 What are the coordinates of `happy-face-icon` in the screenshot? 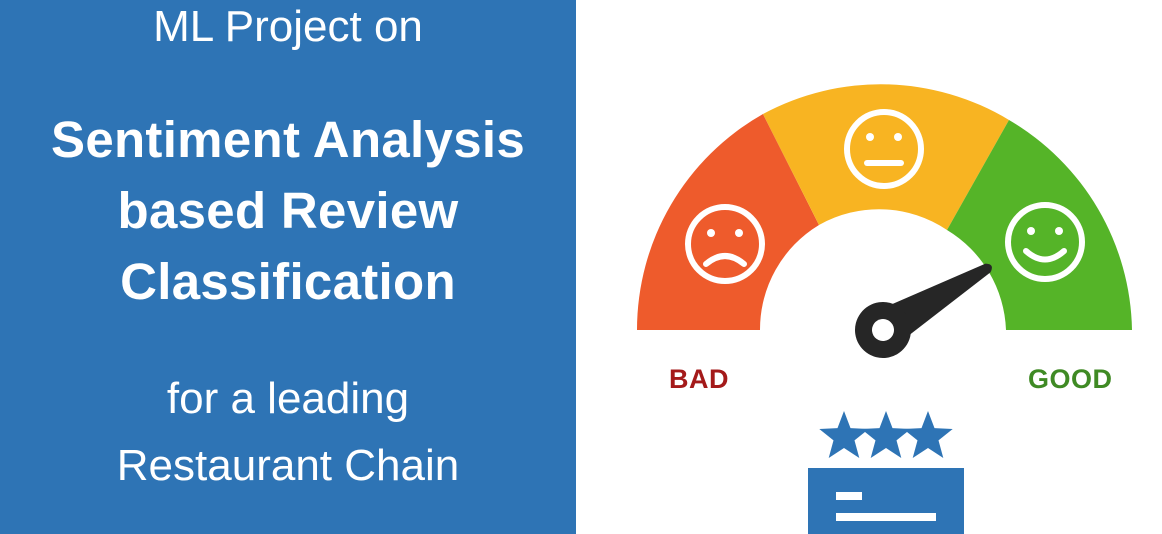 It's located at (1045, 242).